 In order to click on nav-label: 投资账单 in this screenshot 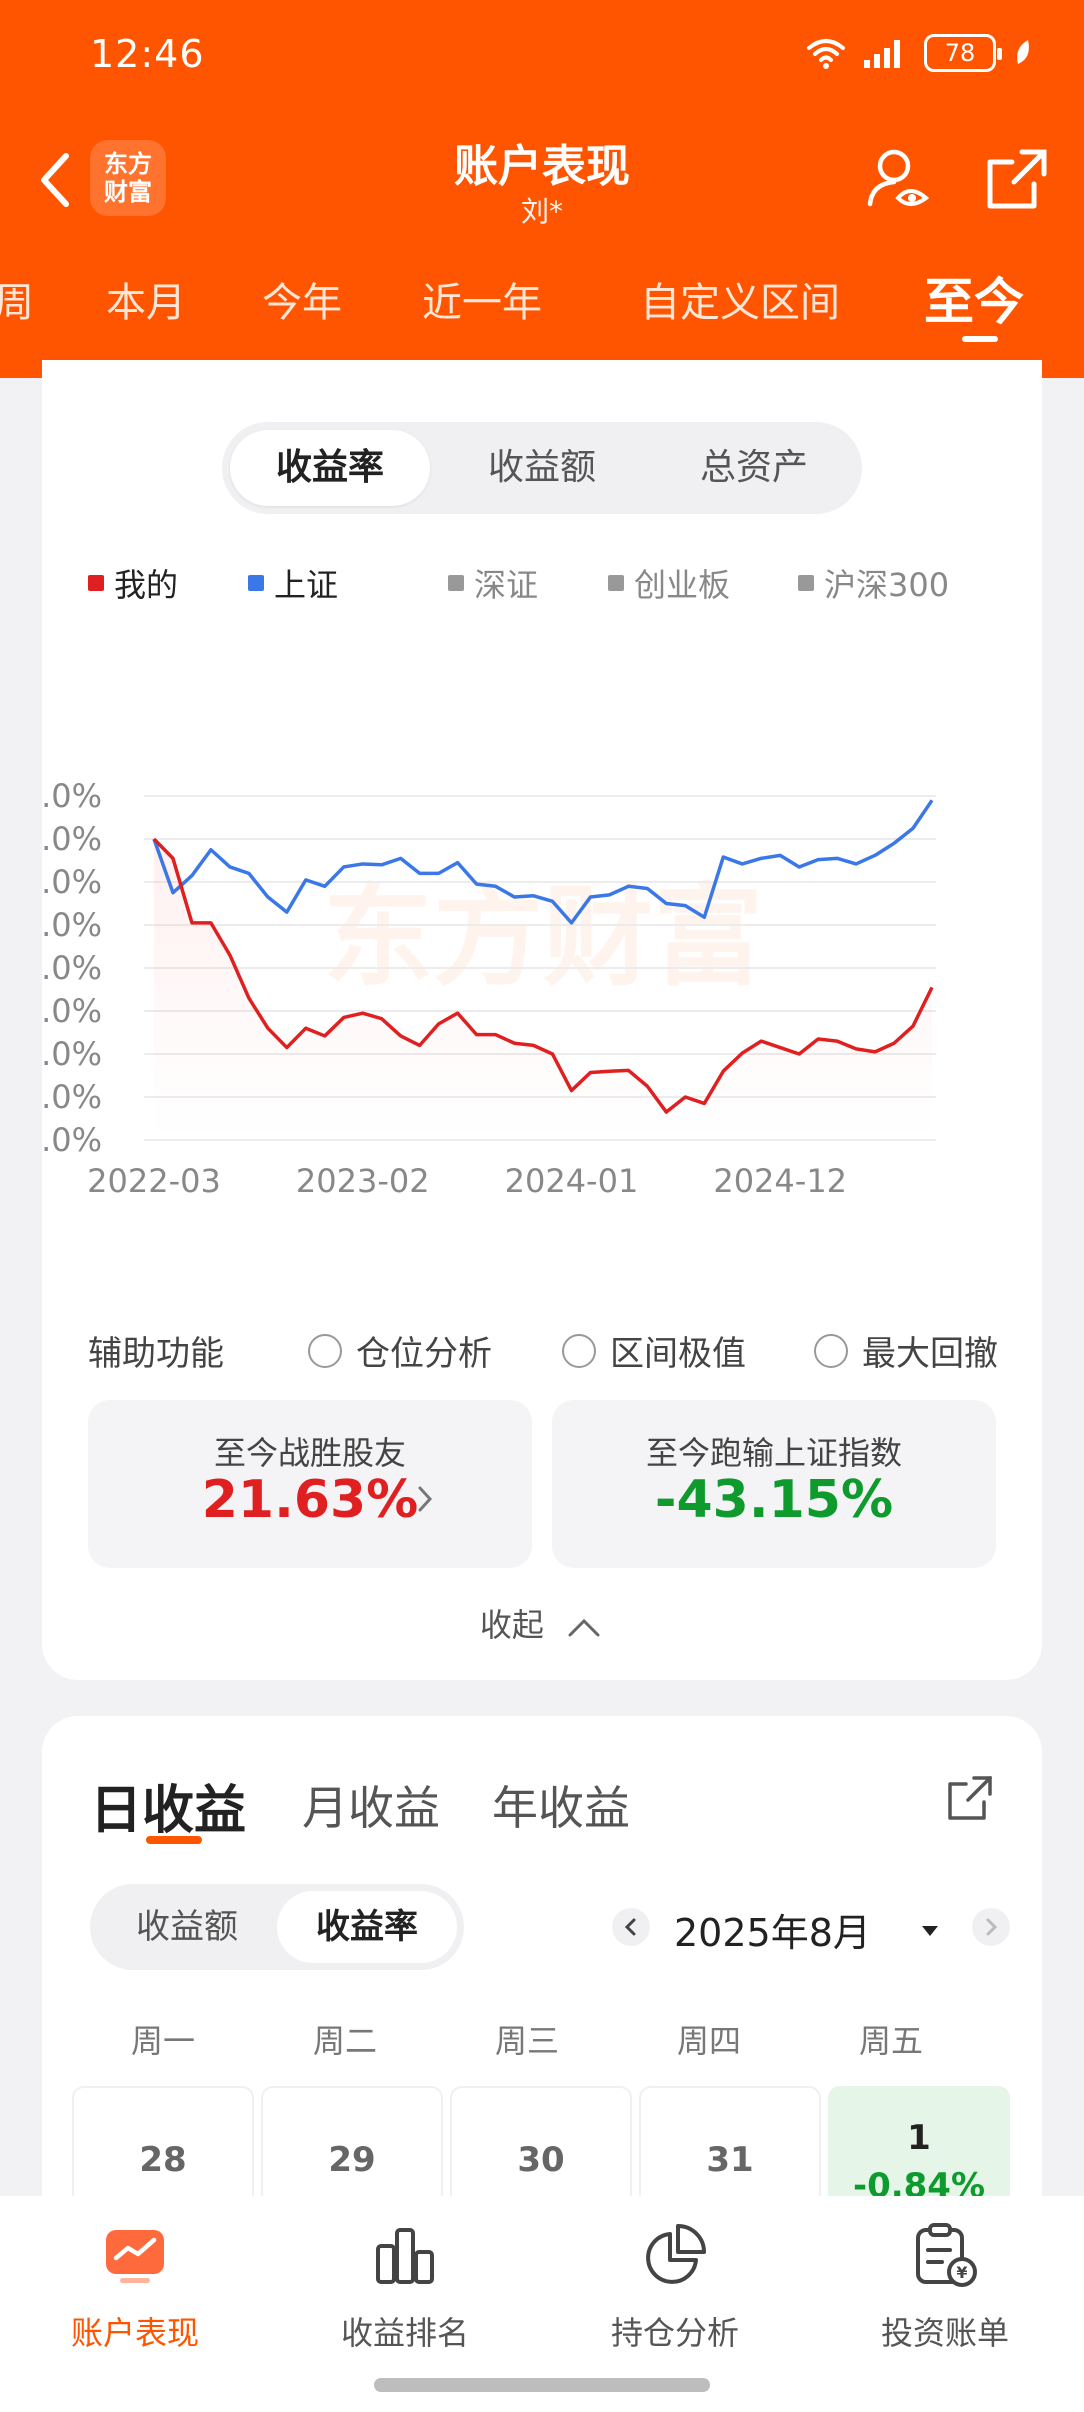, I will do `click(944, 2333)`.